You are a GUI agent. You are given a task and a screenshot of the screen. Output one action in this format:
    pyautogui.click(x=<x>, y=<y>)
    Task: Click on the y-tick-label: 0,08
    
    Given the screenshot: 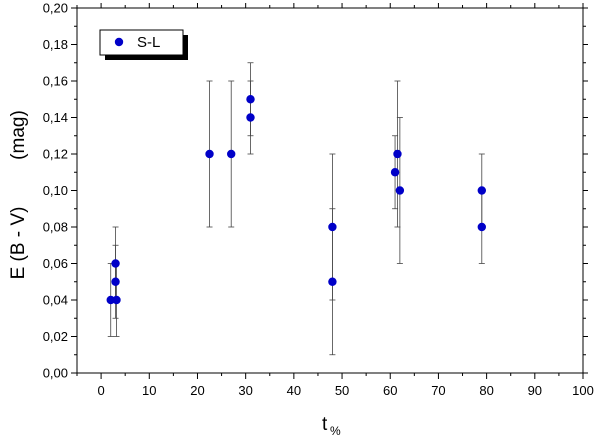 What is the action you would take?
    pyautogui.click(x=55, y=227)
    